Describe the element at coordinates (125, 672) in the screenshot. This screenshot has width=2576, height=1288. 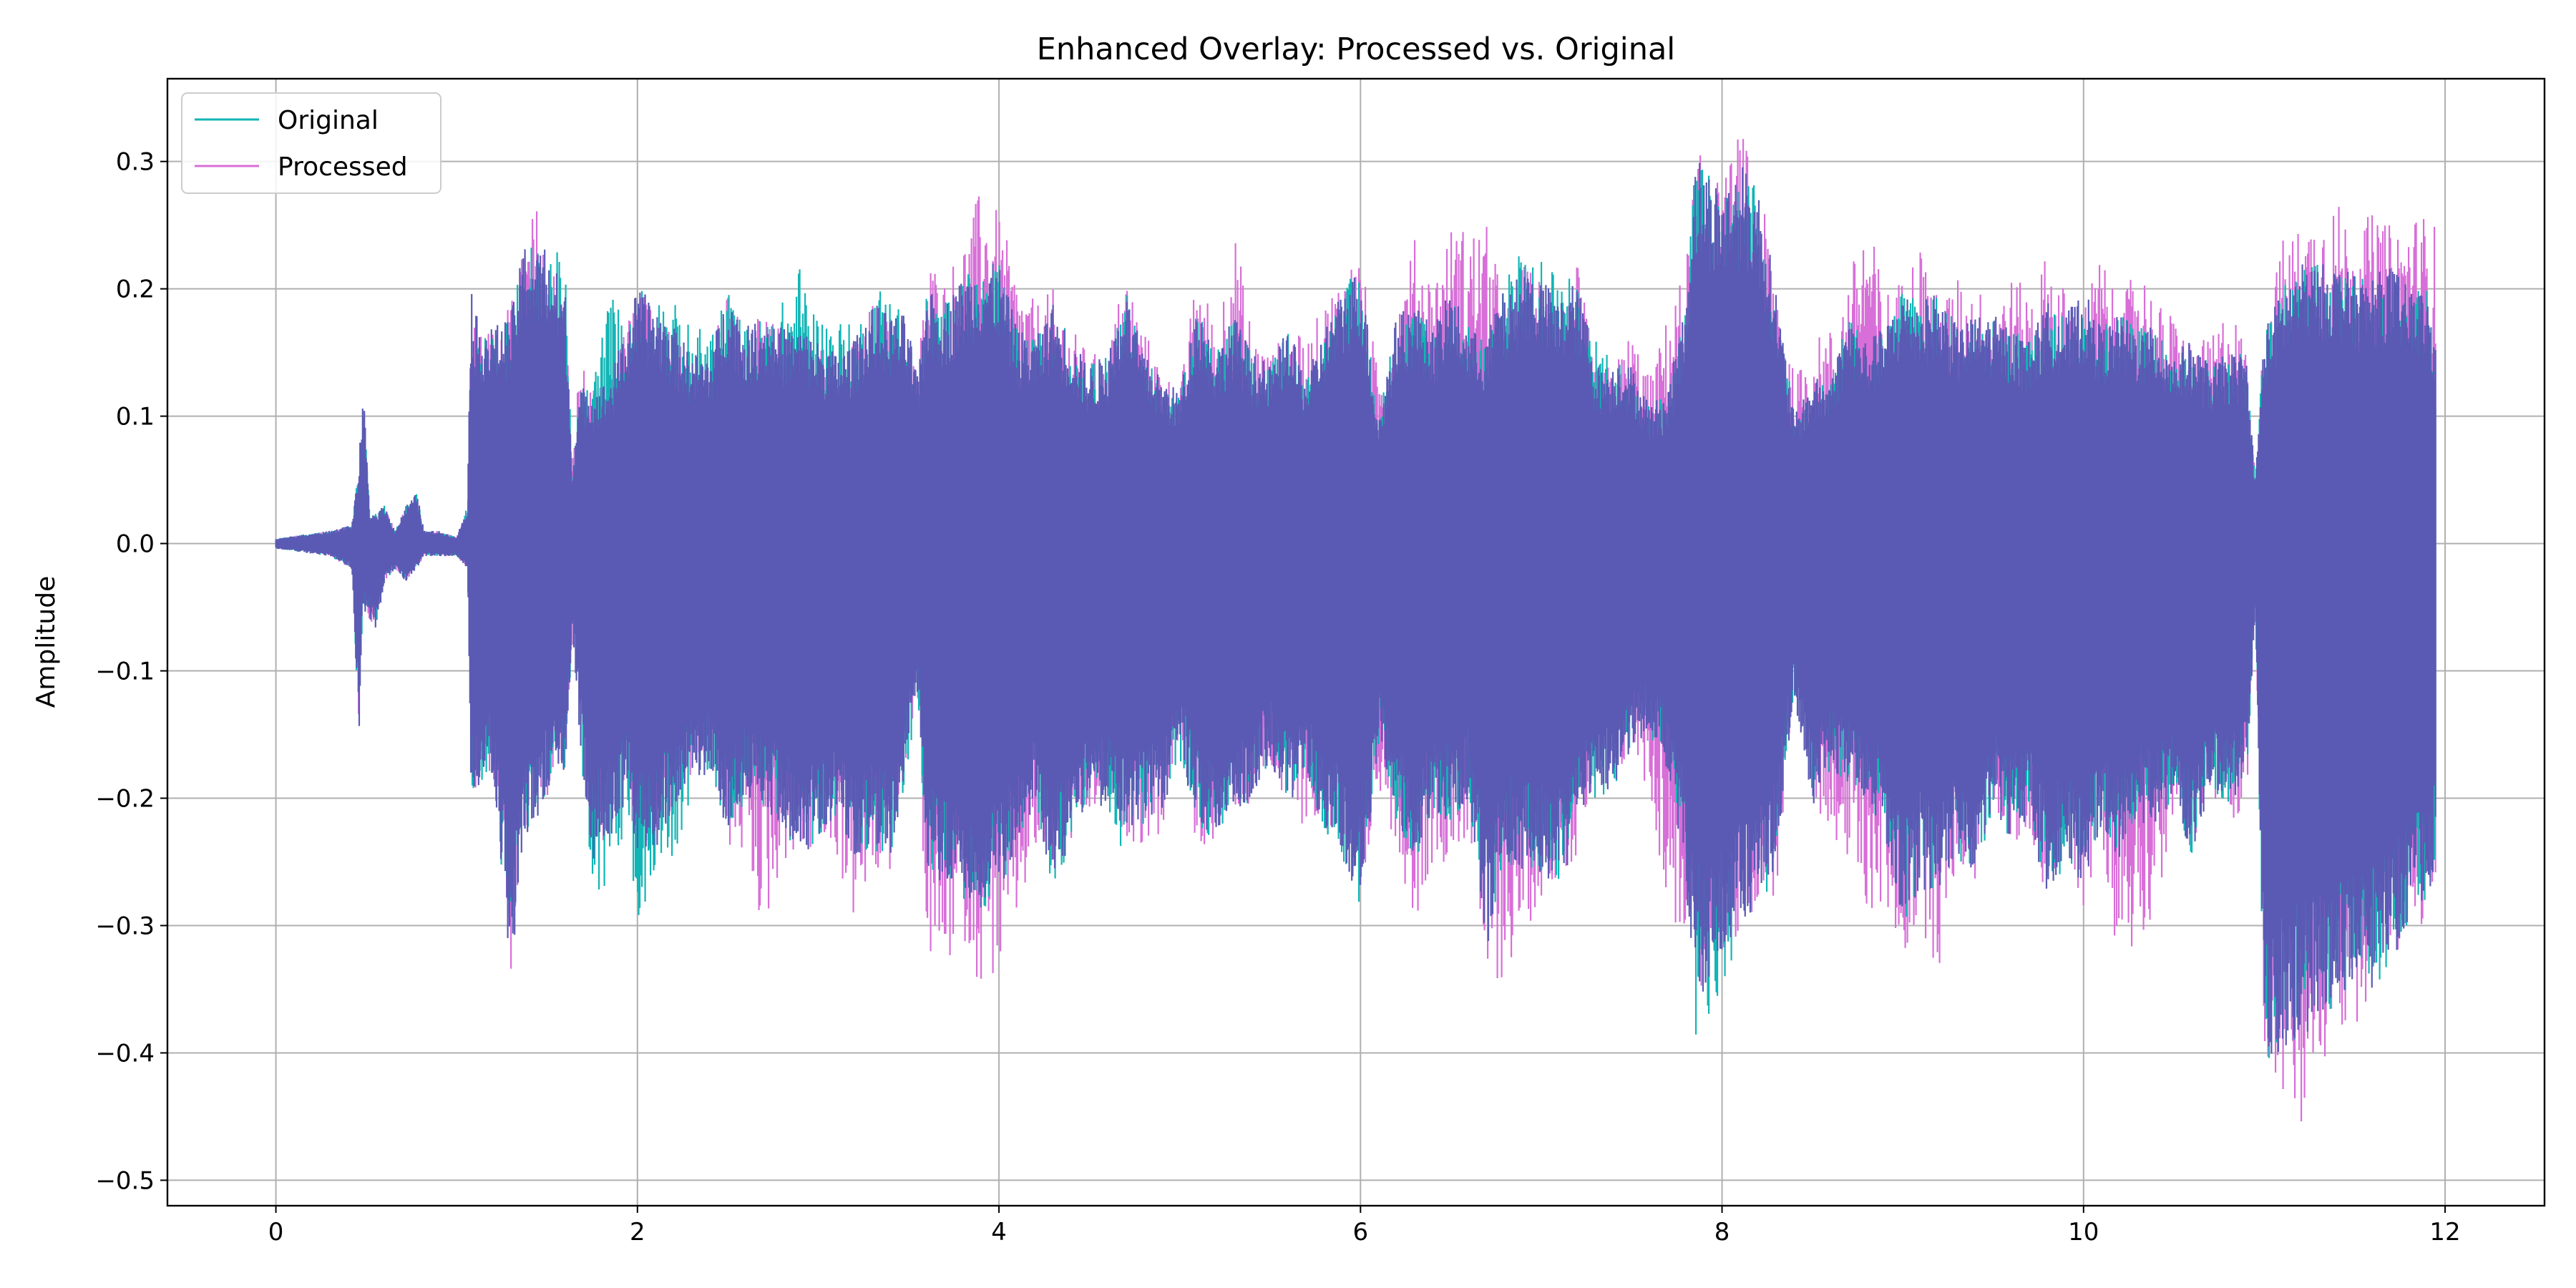
I see `y-tick-label: −0.1` at that location.